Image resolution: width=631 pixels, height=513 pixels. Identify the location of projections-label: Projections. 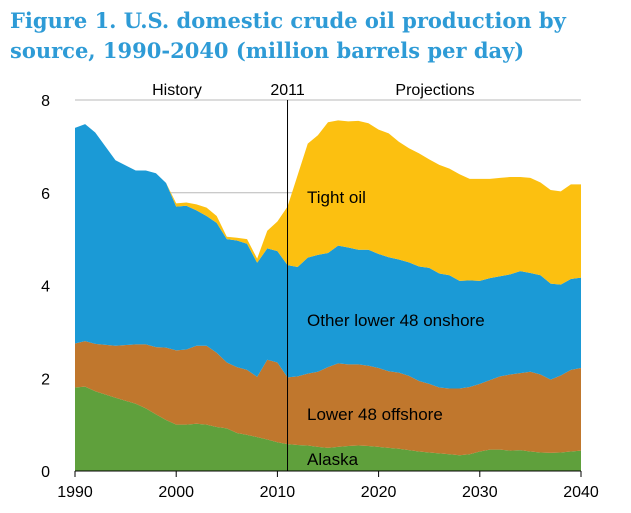
(434, 90).